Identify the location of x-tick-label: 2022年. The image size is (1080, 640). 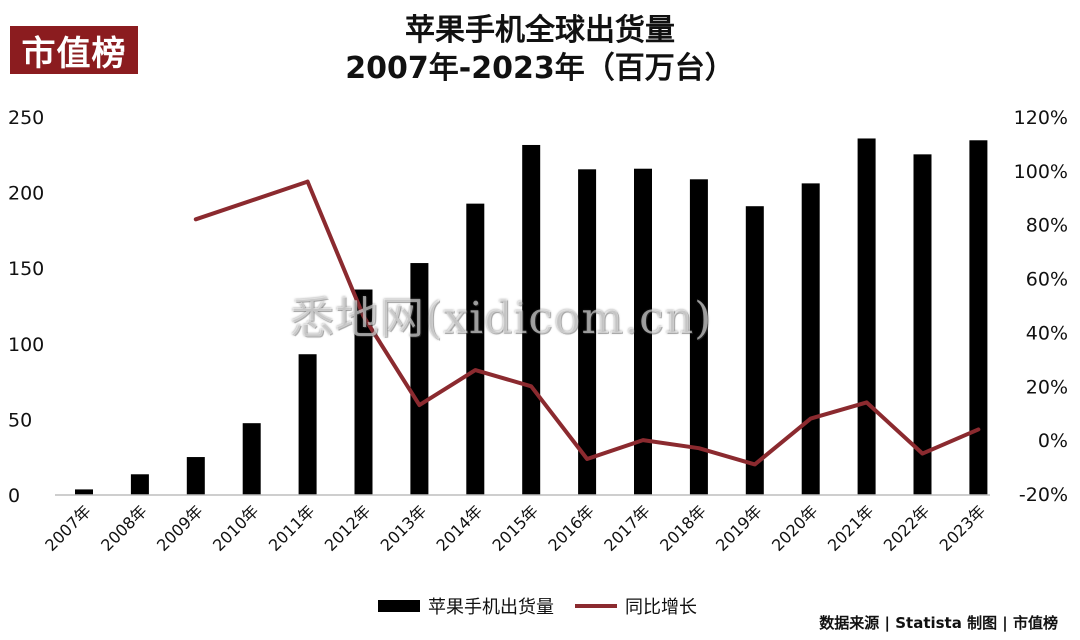
(907, 528).